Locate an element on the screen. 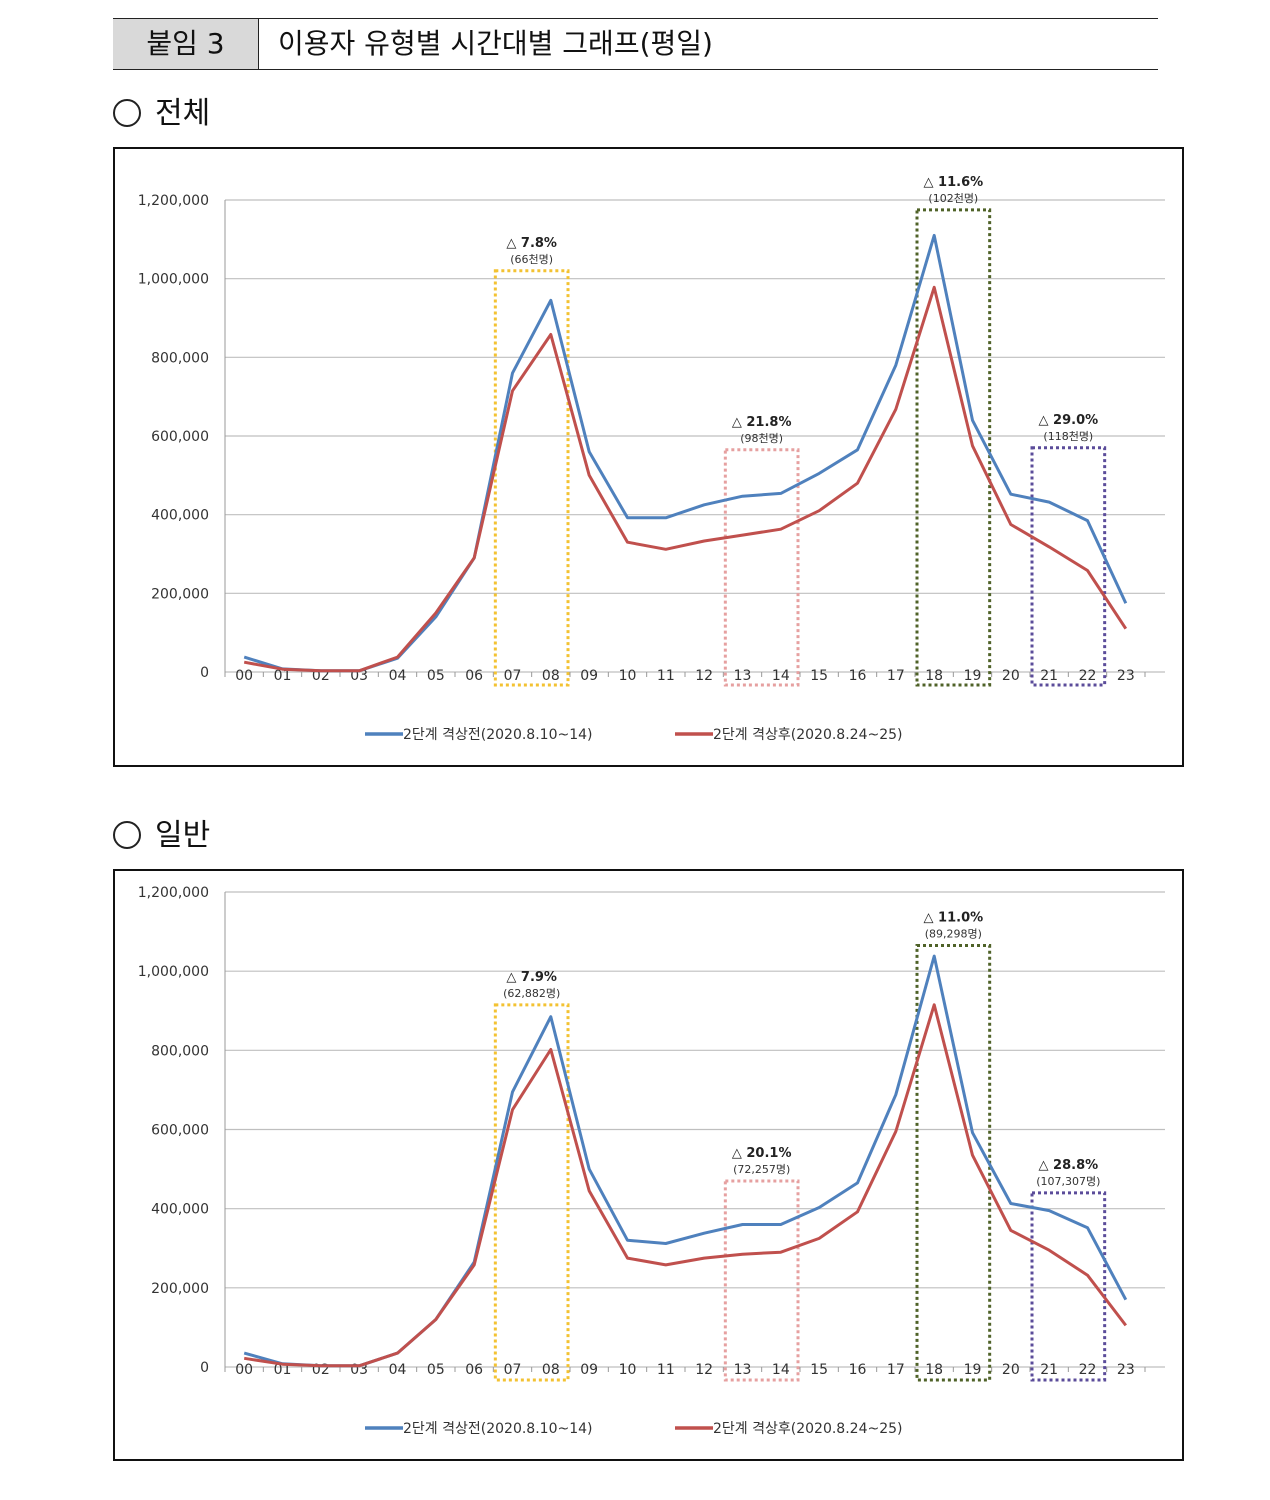  annotation-label: △ 21.8% is located at coordinates (762, 422).